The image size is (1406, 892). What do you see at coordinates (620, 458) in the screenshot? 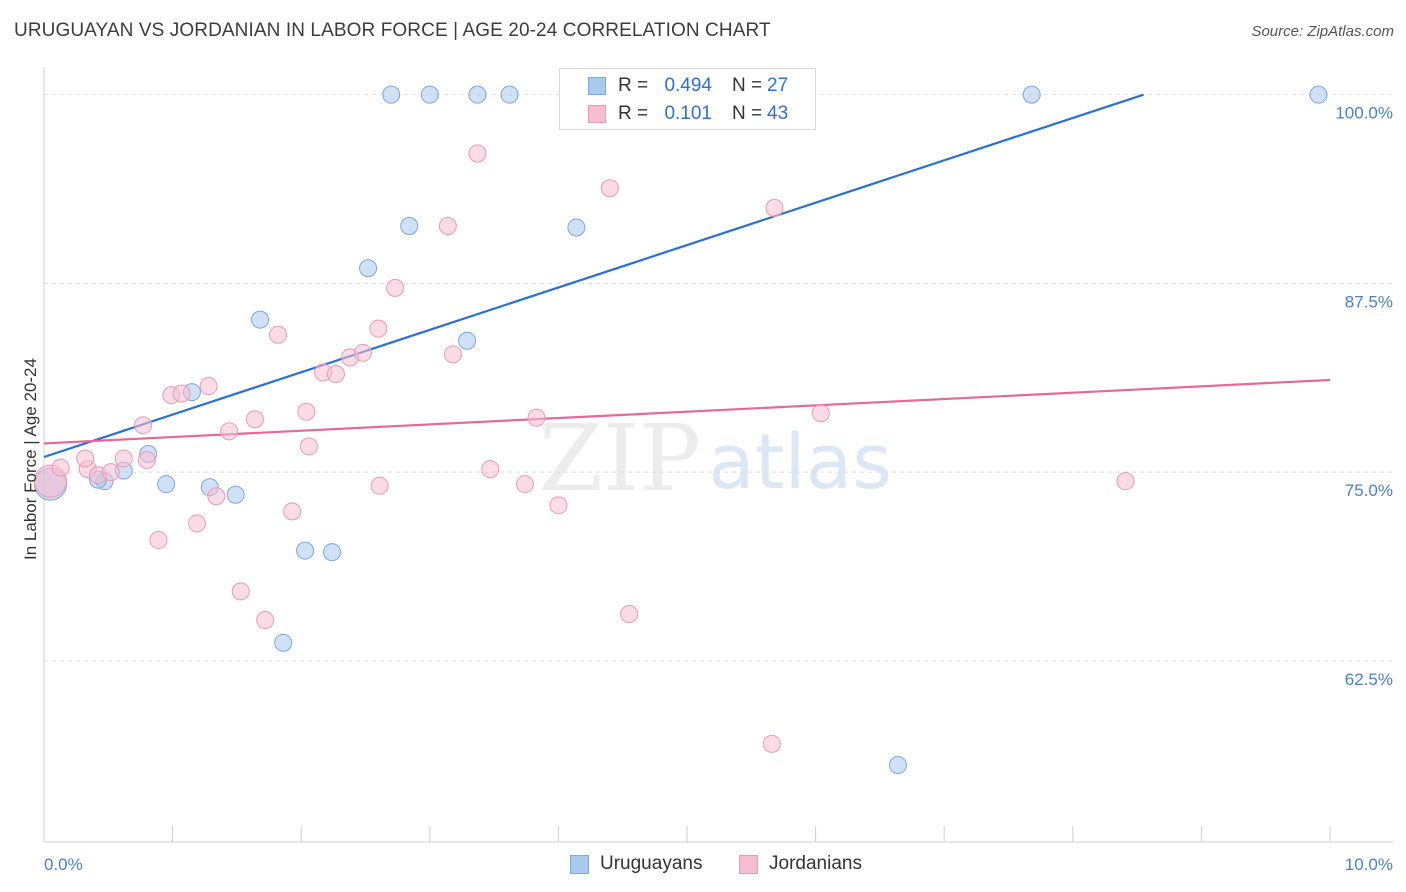
I see `watermark-zip: ZIP` at bounding box center [620, 458].